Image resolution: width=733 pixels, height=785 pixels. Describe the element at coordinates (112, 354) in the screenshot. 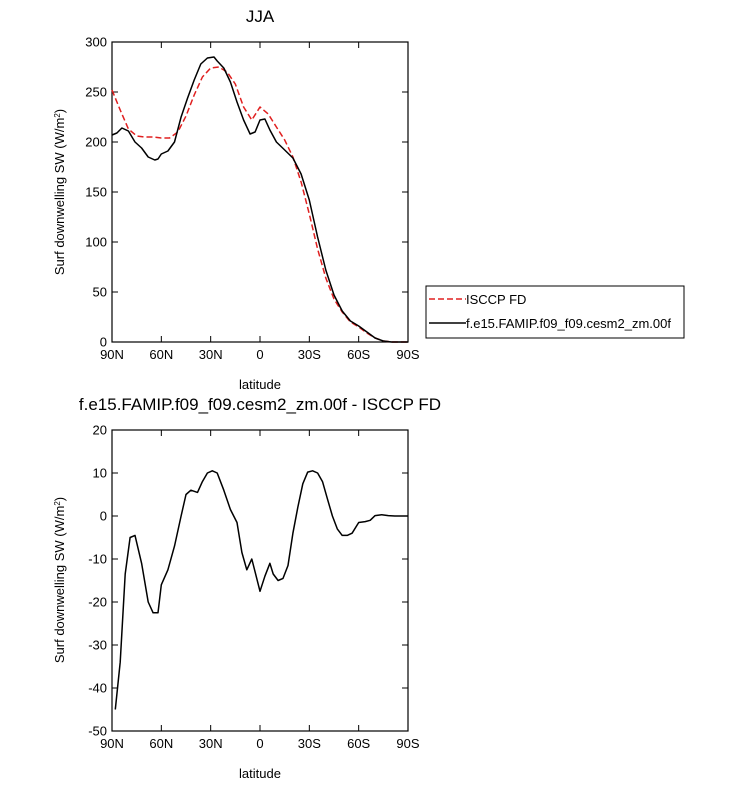

I see `top-x-tick-label: 90N` at that location.